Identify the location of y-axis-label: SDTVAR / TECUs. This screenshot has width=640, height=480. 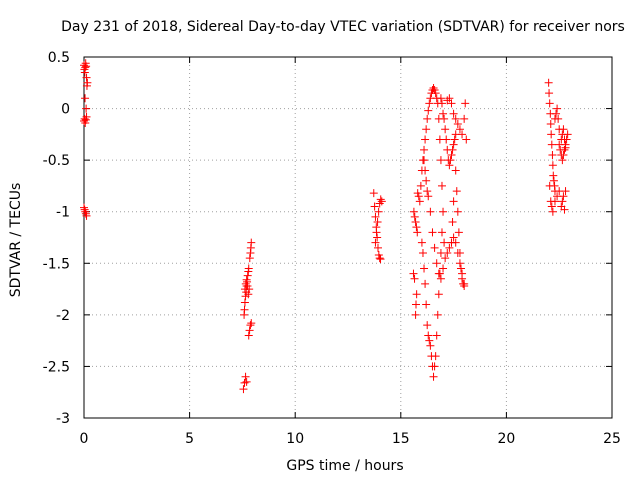
(16, 240).